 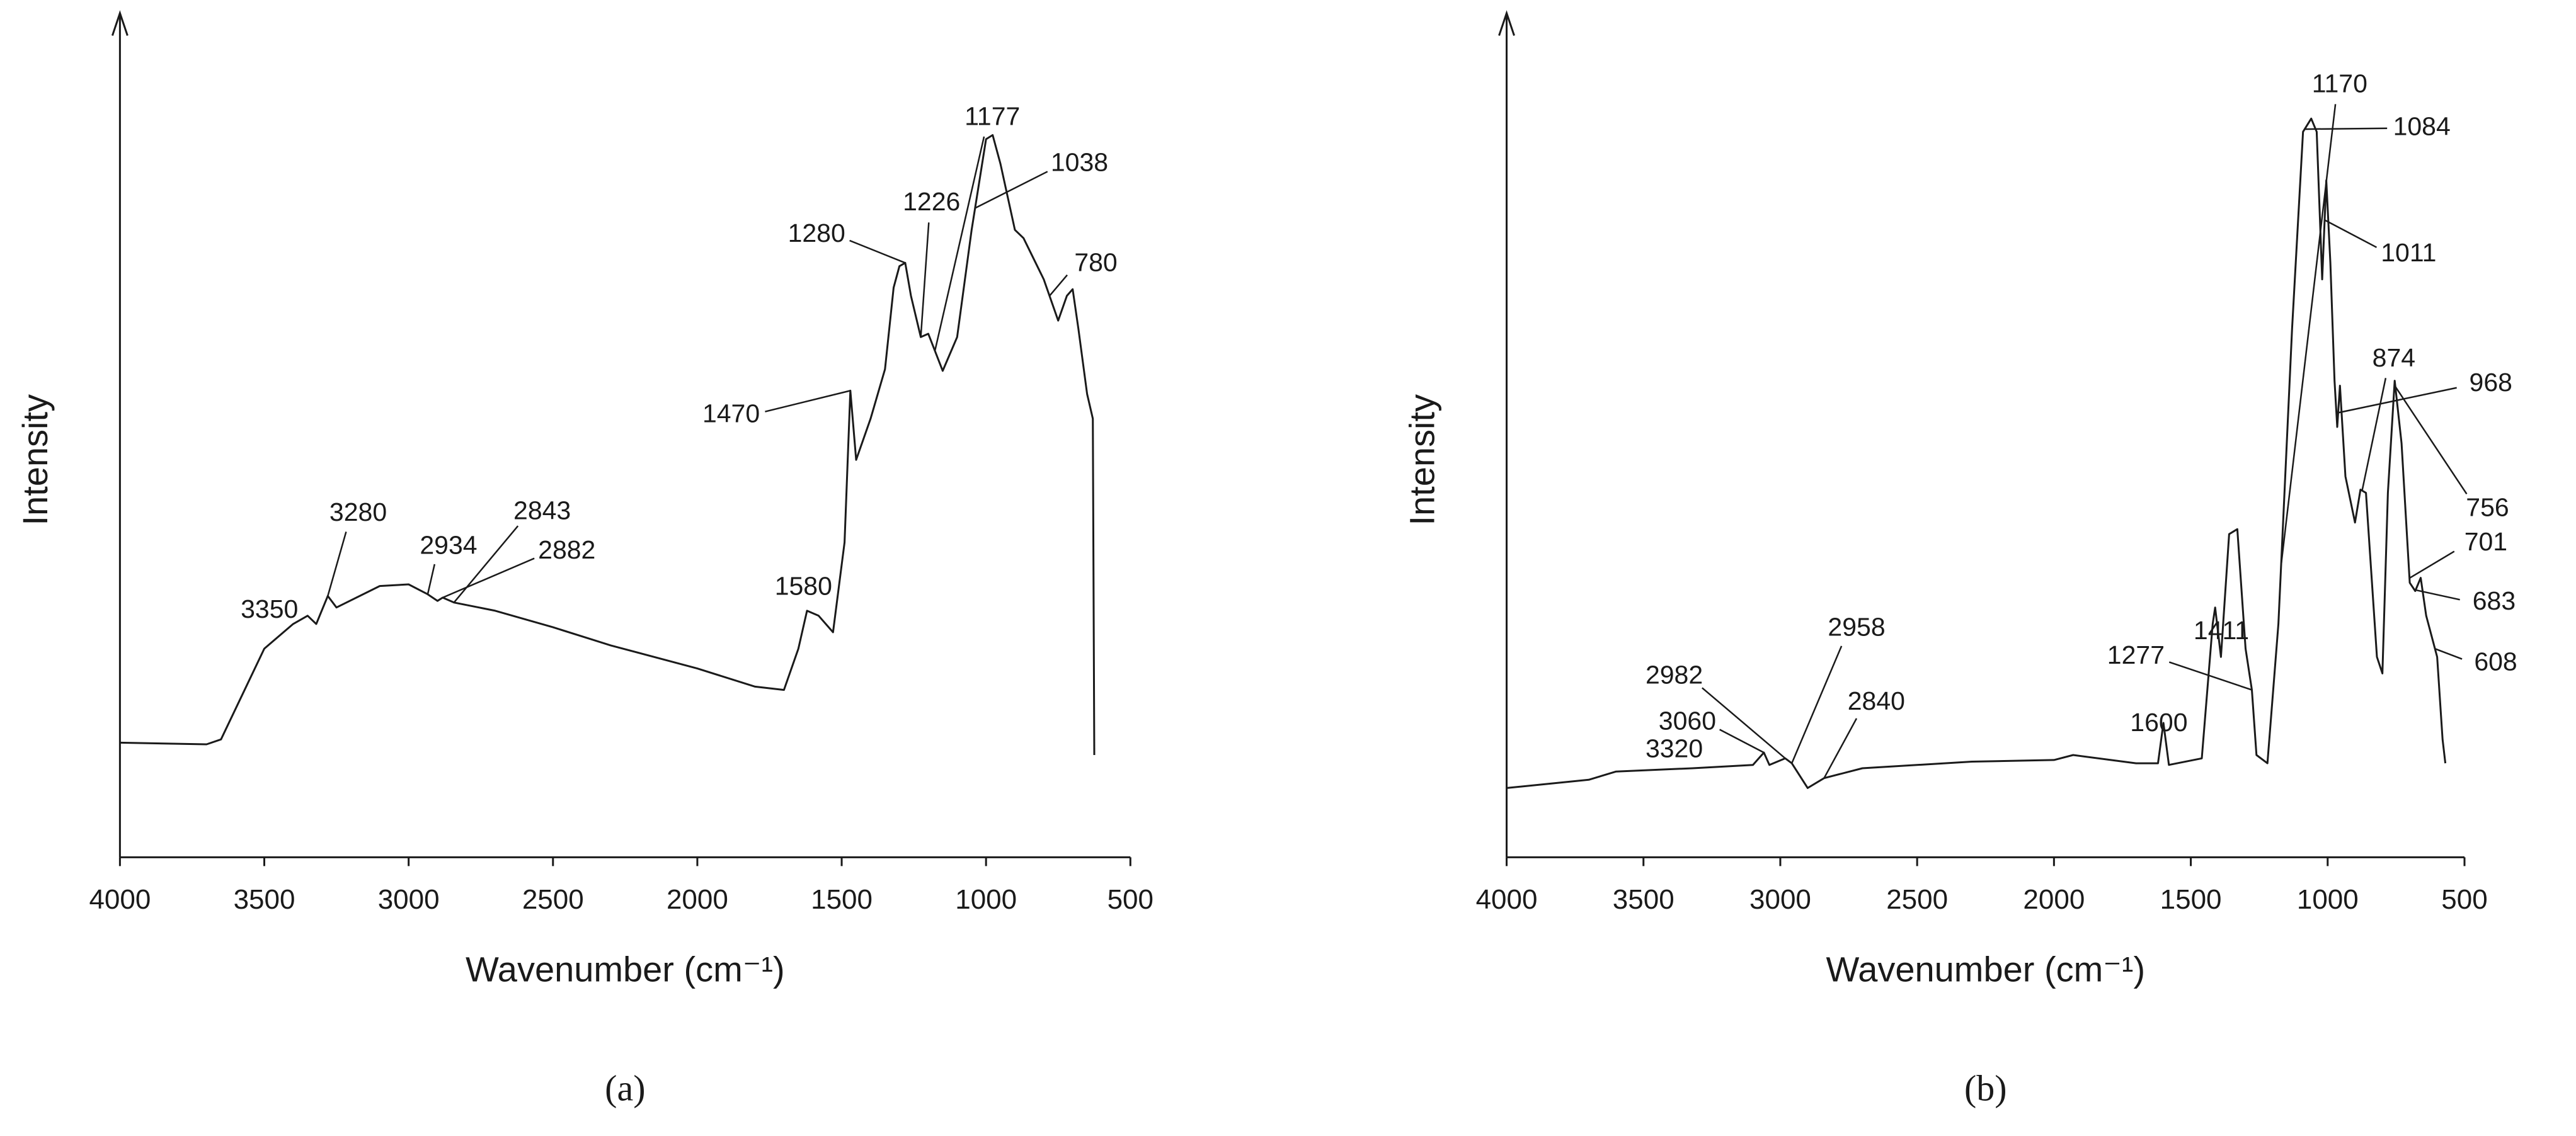 What do you see at coordinates (358, 512) in the screenshot?
I see `peak-label: 3280` at bounding box center [358, 512].